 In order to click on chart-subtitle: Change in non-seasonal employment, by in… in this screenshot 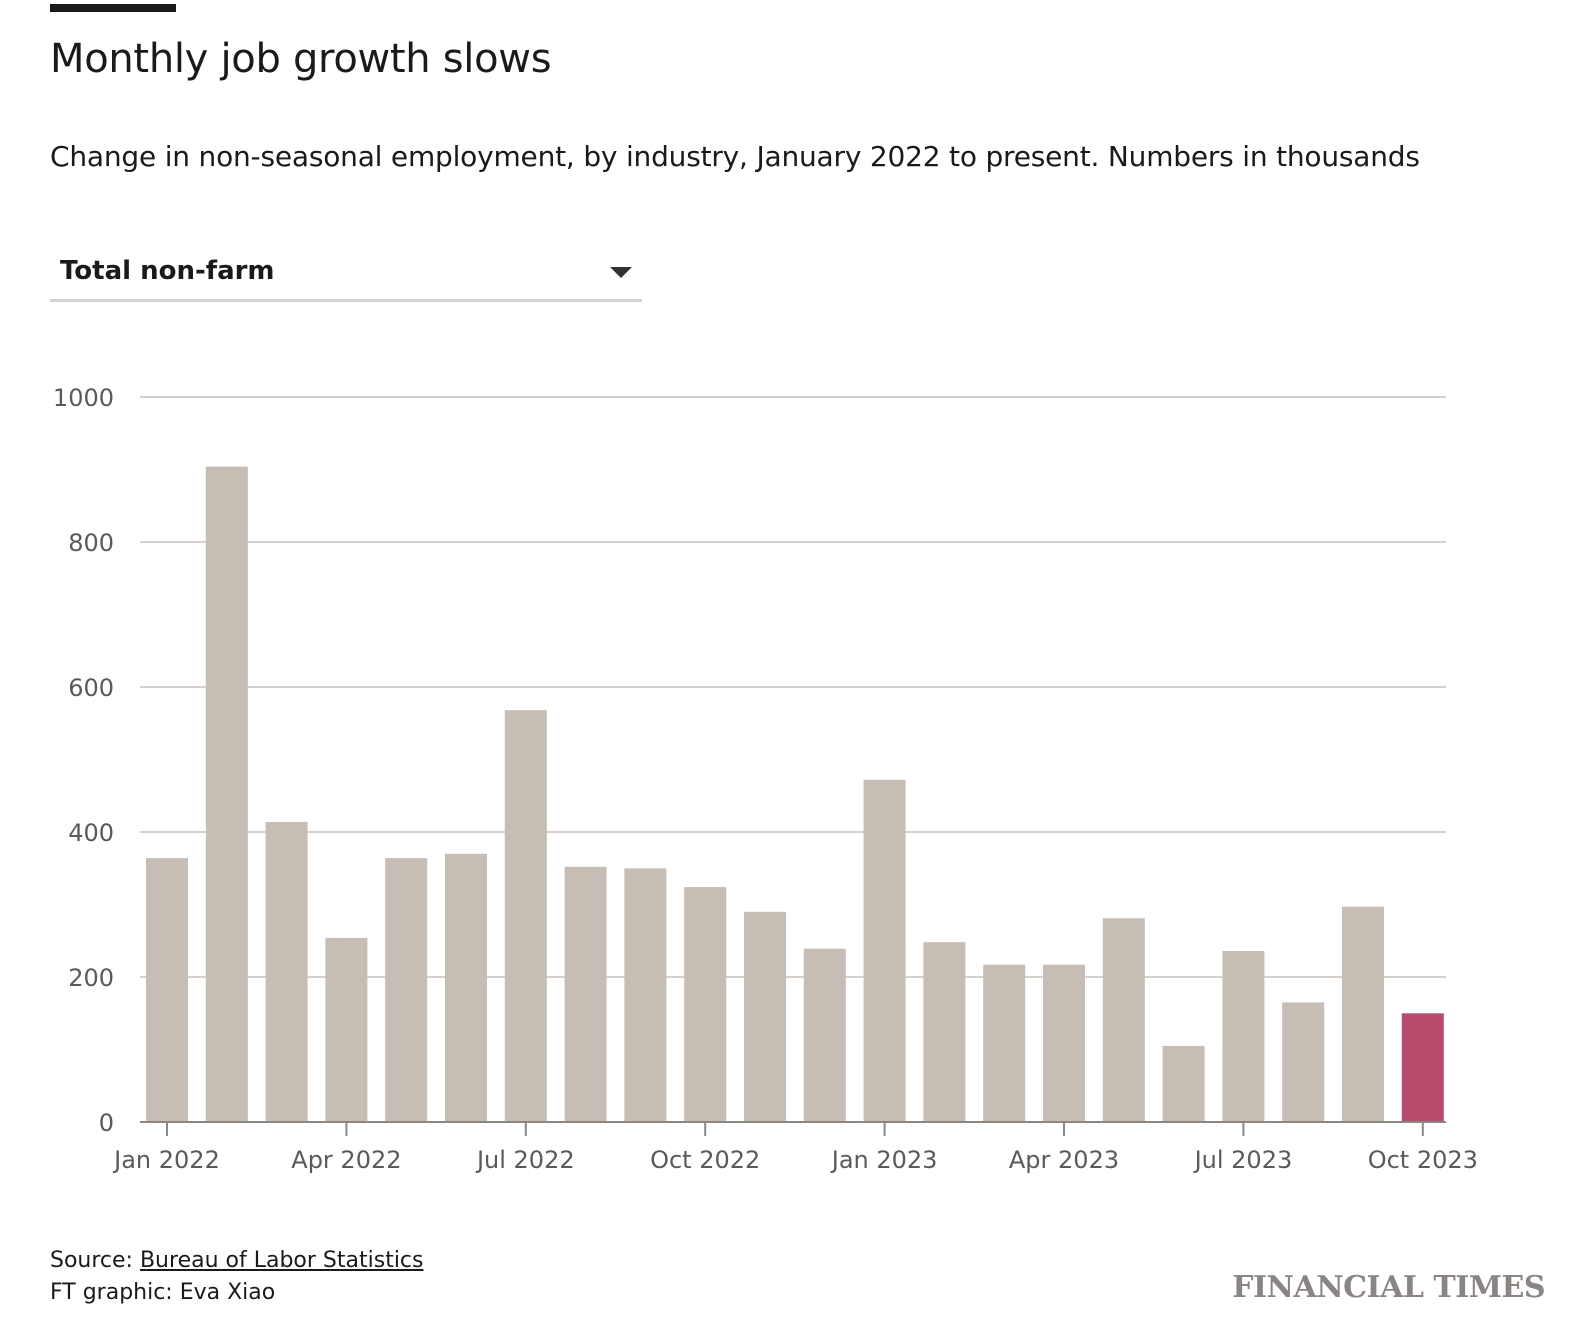, I will do `click(735, 156)`.